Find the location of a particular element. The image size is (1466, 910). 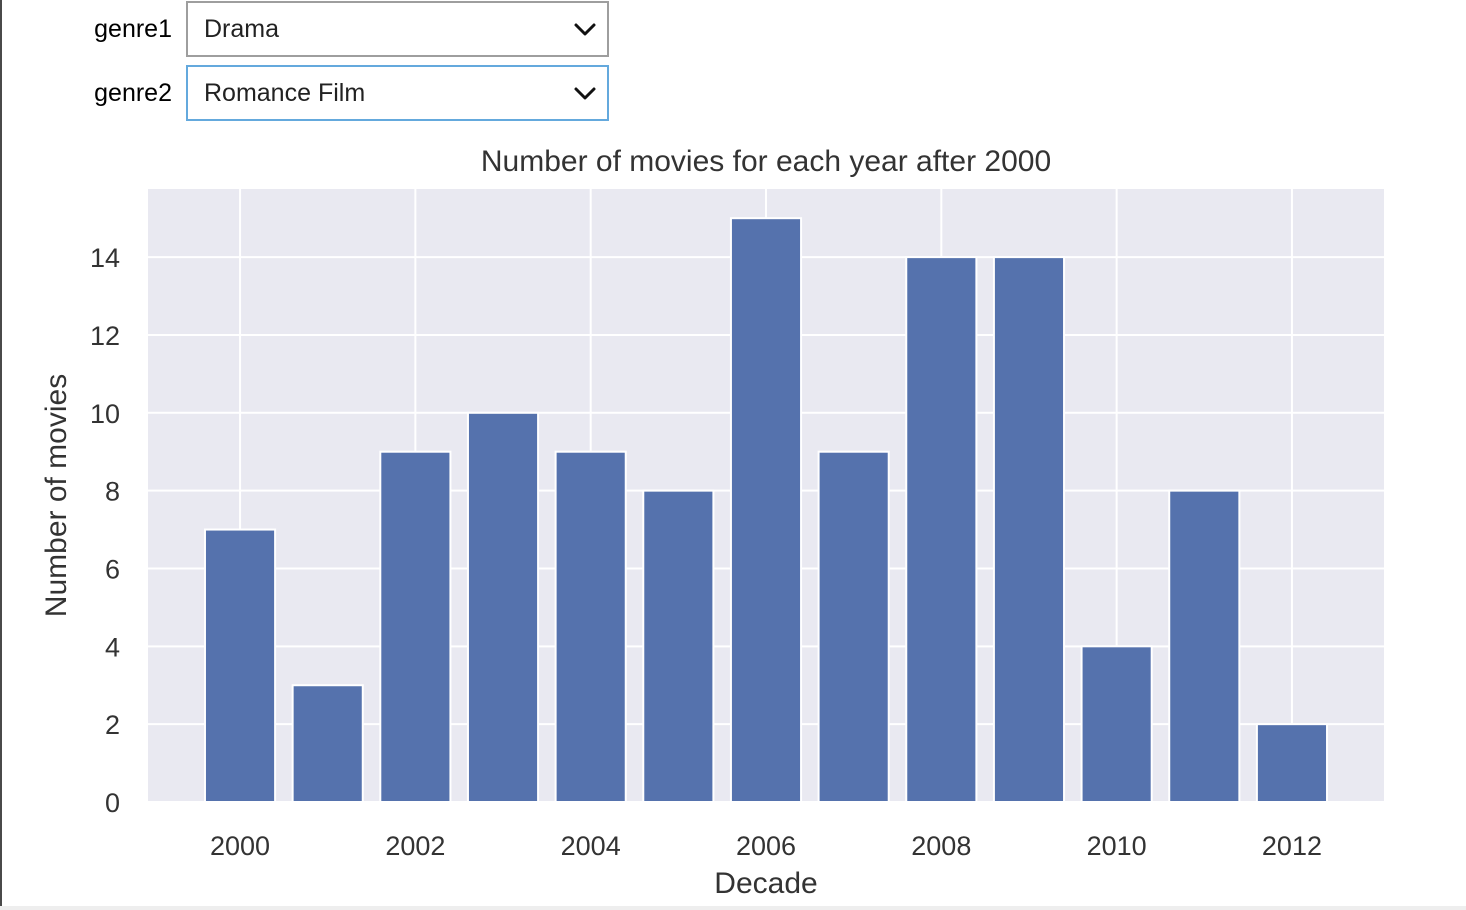

bar-2007 is located at coordinates (853, 626).